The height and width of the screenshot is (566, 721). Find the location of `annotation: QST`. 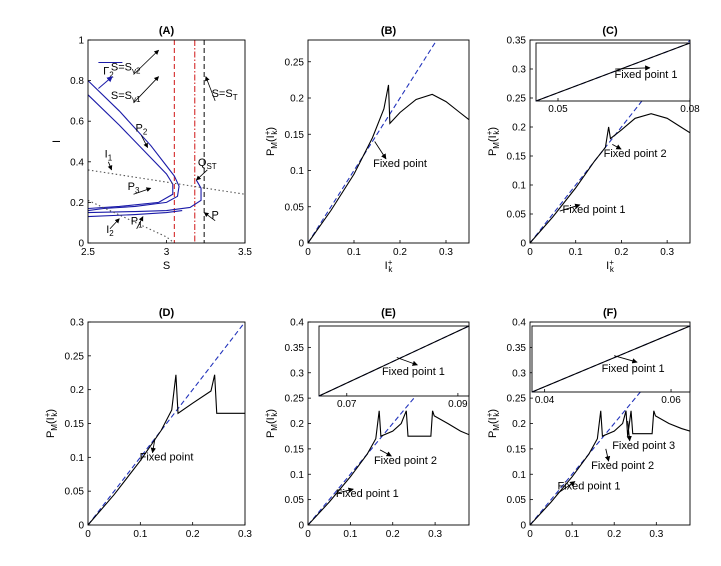

annotation: QST is located at coordinates (207, 164).